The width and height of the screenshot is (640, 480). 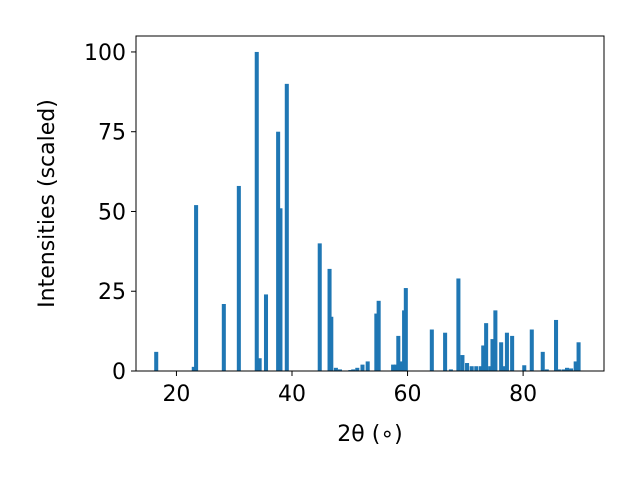 What do you see at coordinates (408, 394) in the screenshot?
I see `x-tick-label: 60` at bounding box center [408, 394].